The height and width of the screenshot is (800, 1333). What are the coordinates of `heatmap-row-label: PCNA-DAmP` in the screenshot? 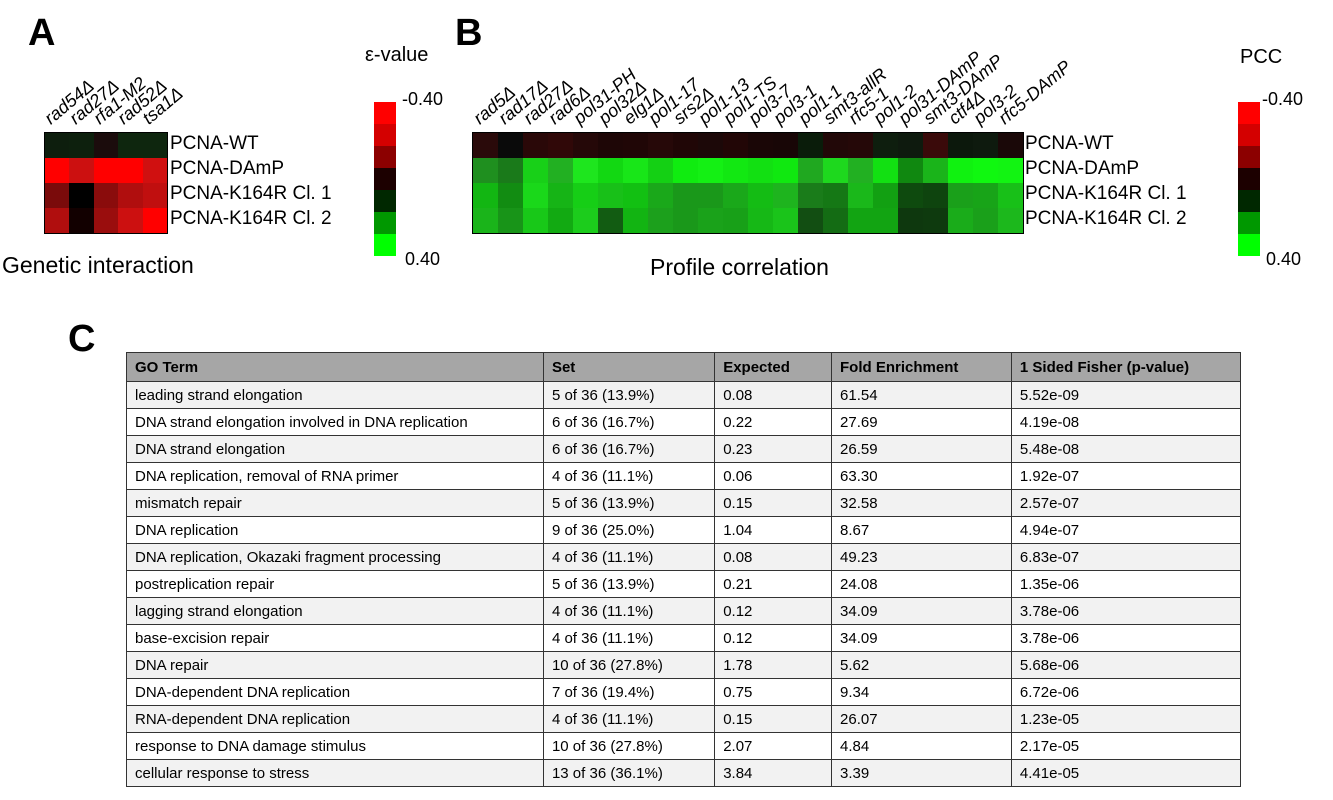 It's located at (1082, 168).